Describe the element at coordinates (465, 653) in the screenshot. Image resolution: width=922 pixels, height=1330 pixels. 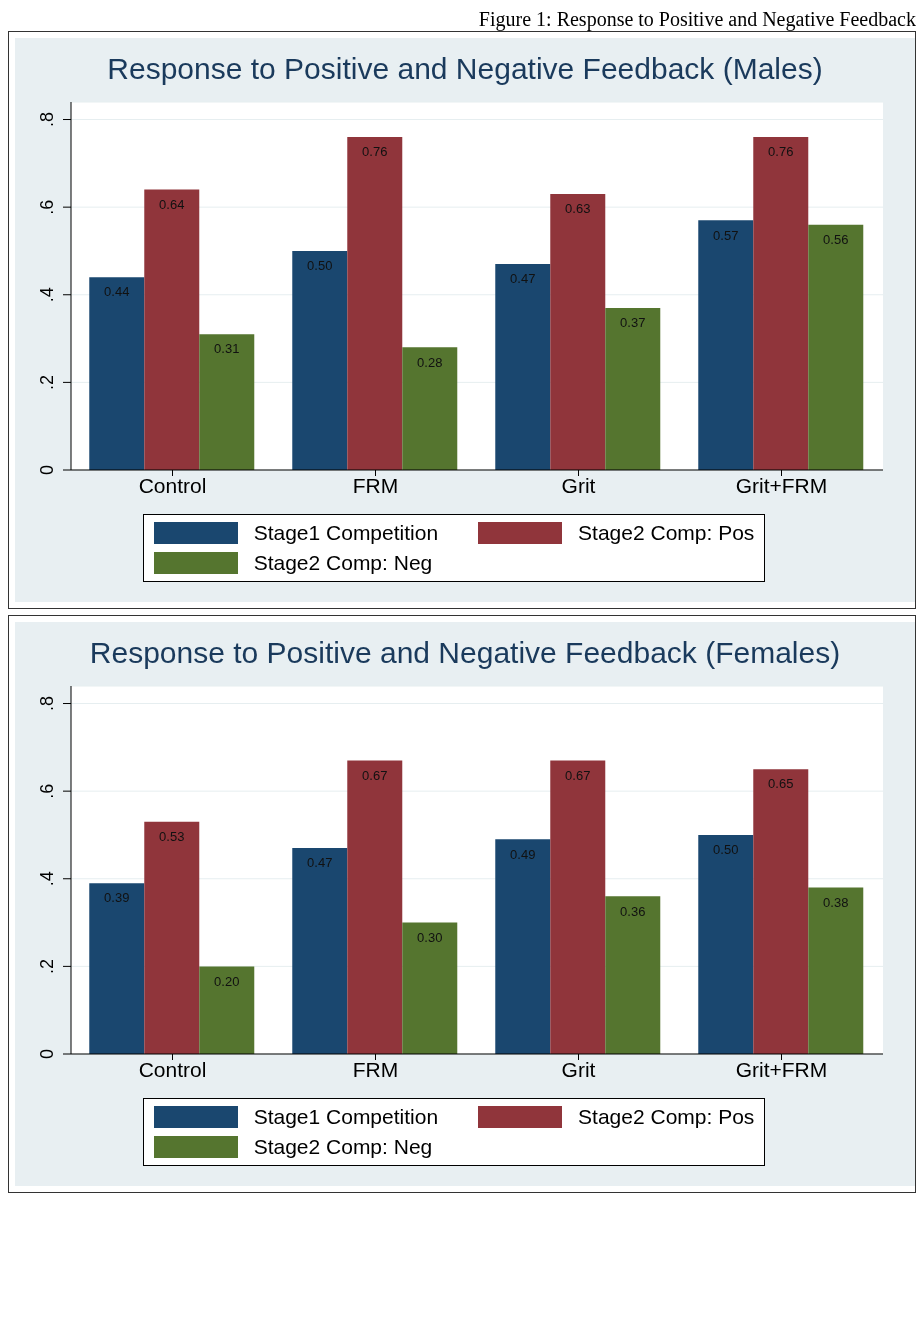
I see `chart-title: Response to Positive and Negative Feedback (Females)` at that location.